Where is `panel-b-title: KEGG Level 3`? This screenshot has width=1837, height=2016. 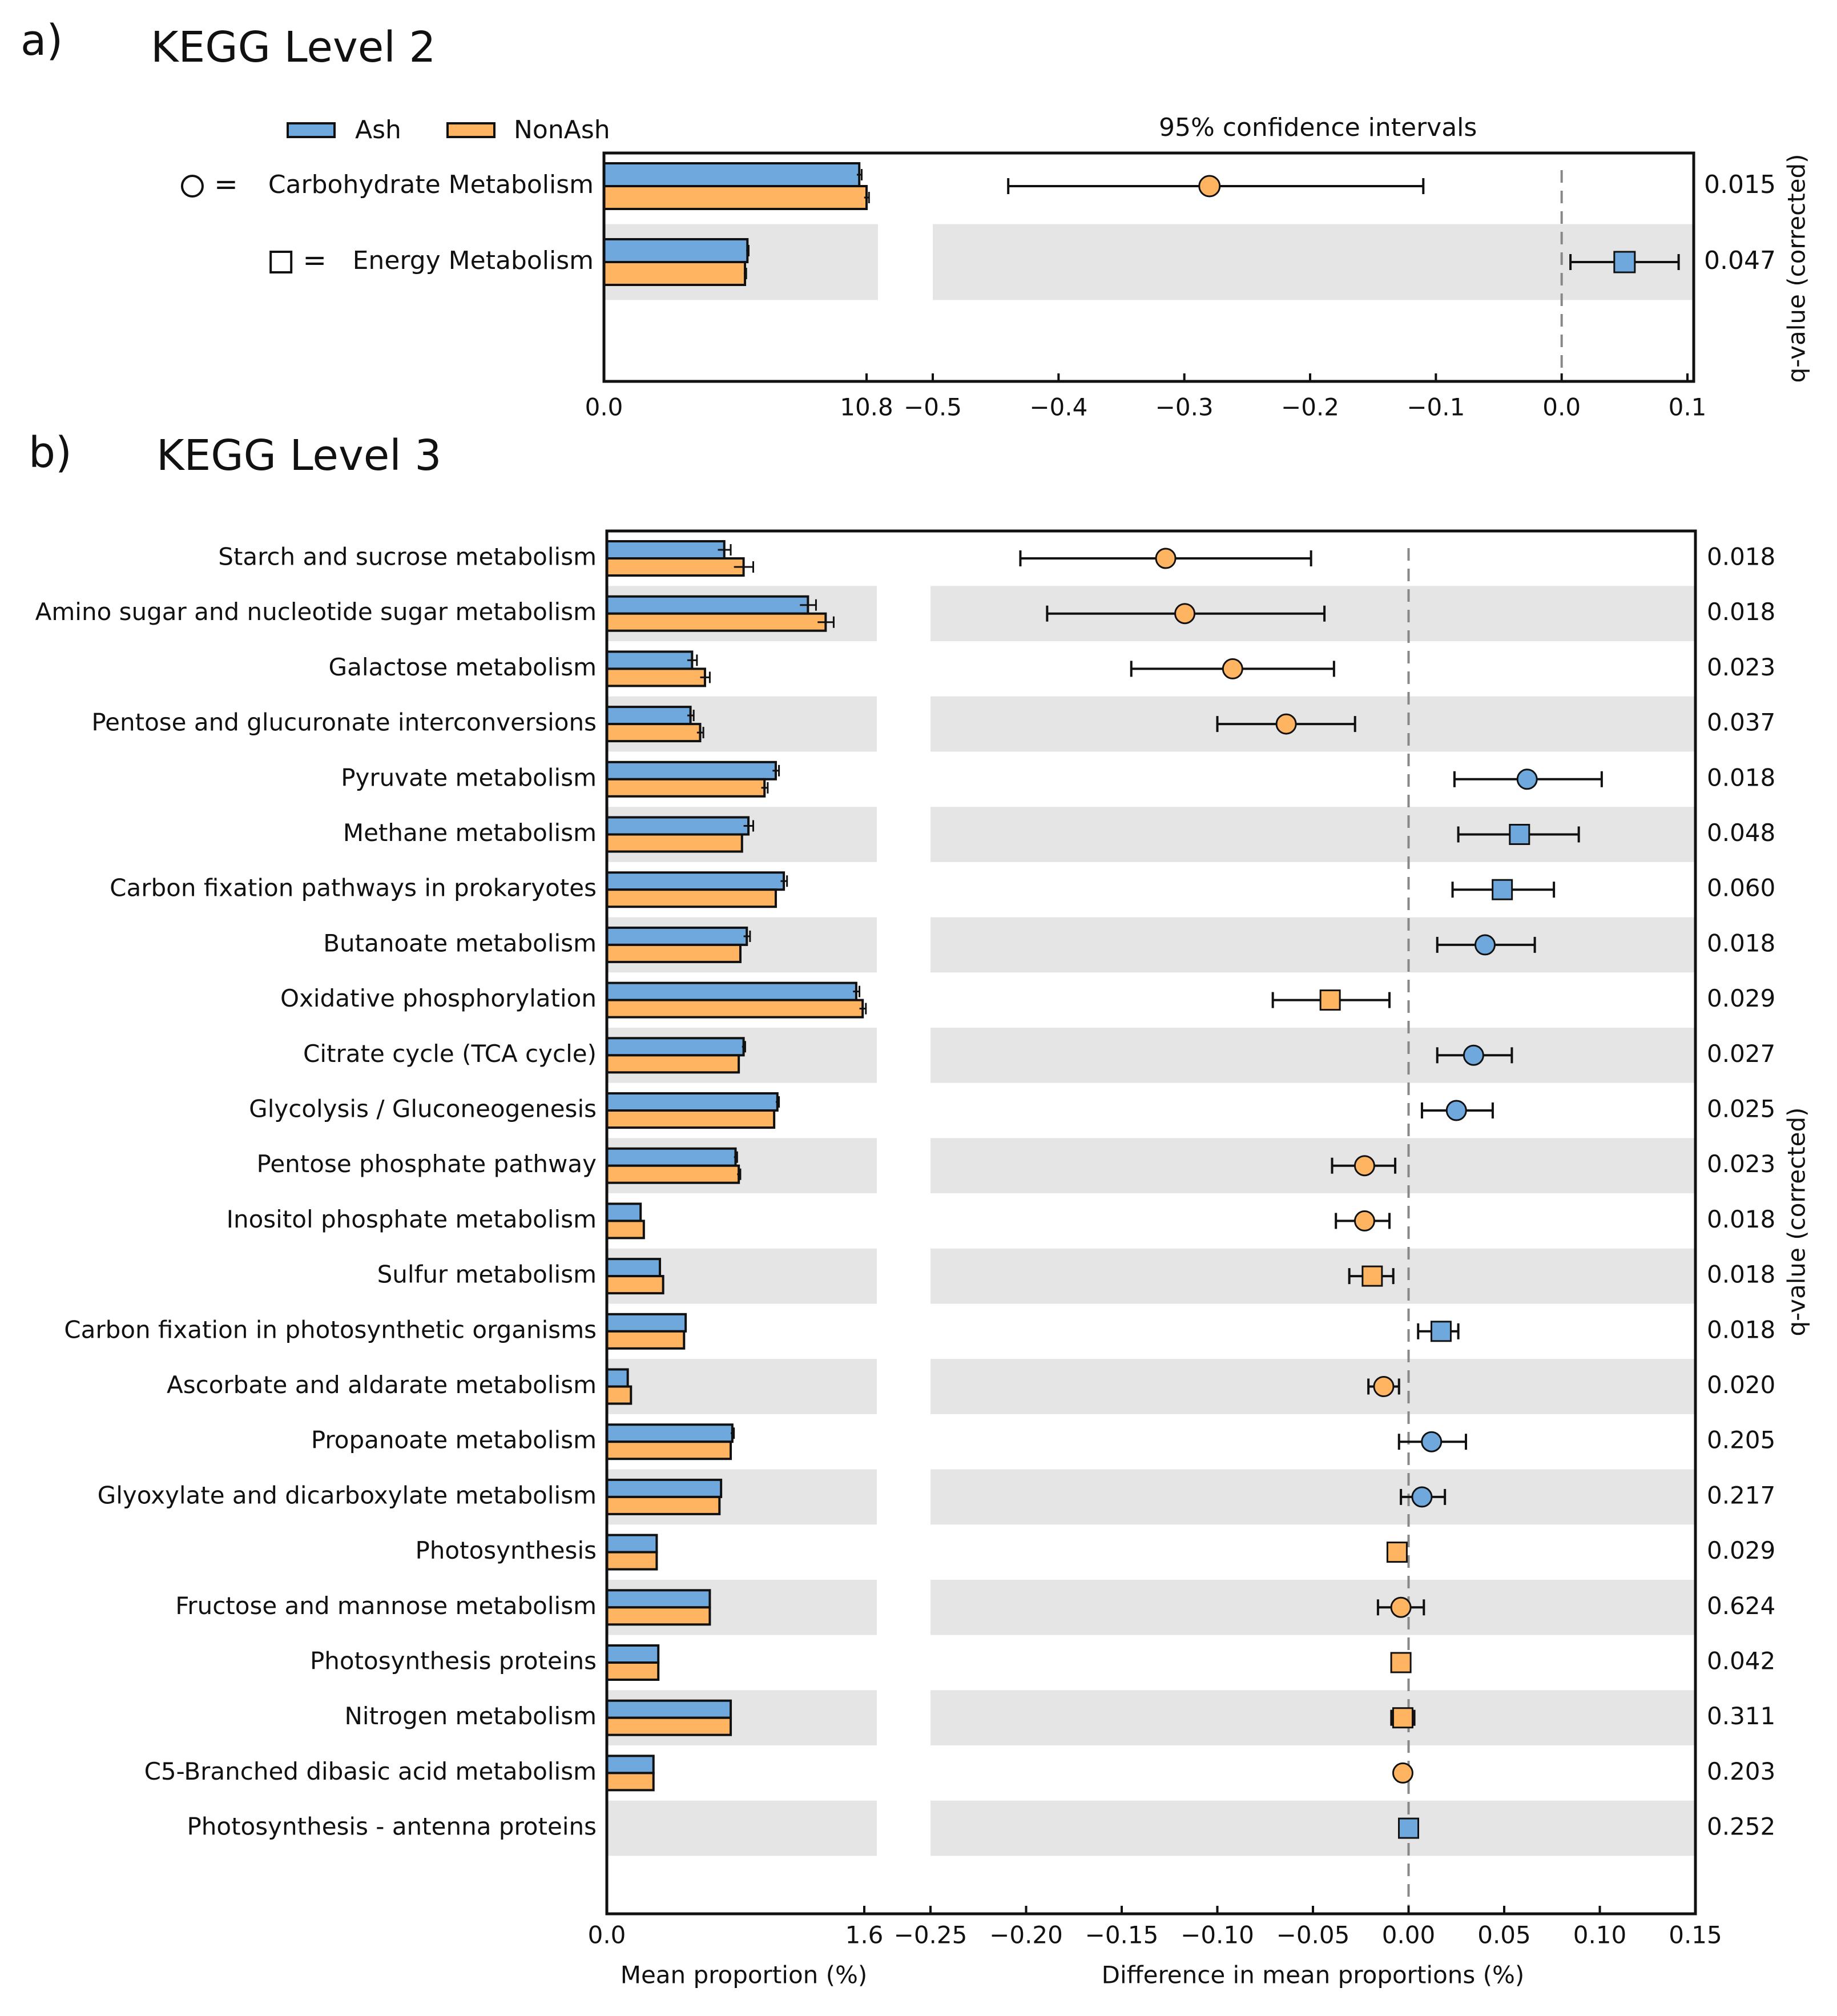 panel-b-title: KEGG Level 3 is located at coordinates (299, 455).